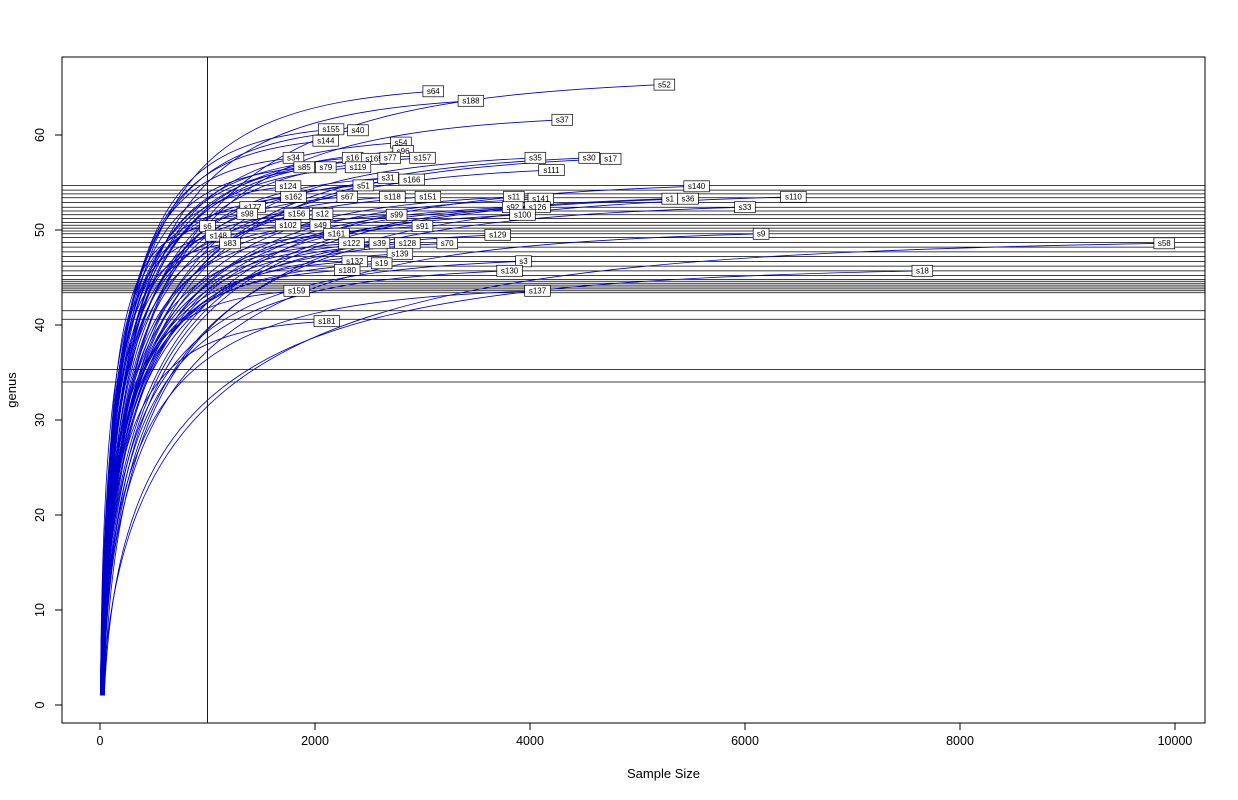 The width and height of the screenshot is (1238, 800). Describe the element at coordinates (40, 135) in the screenshot. I see `y-tick-label: 60` at that location.